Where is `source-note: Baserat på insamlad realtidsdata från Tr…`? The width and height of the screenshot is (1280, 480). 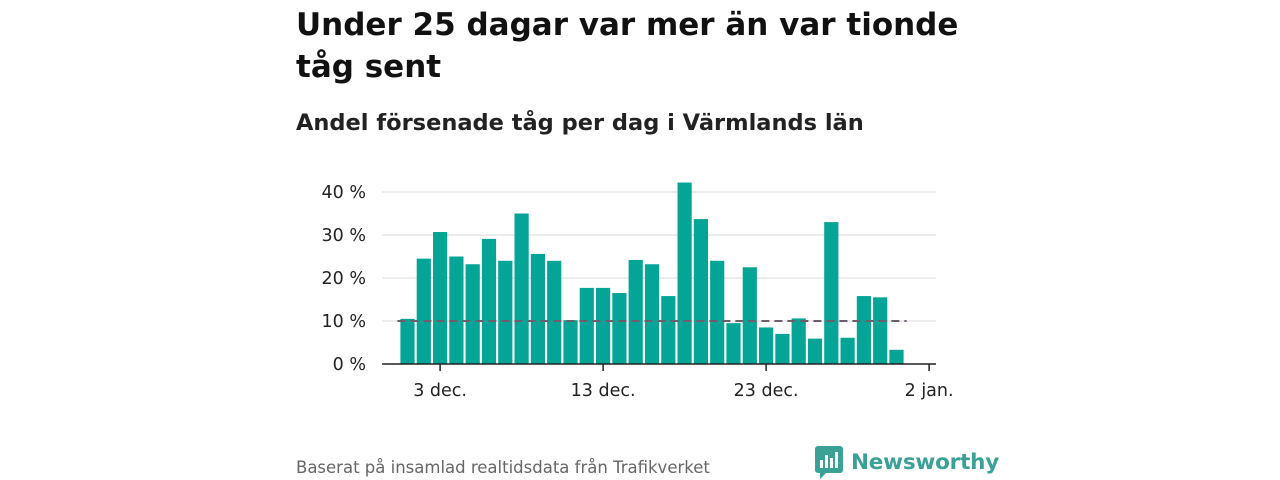 source-note: Baserat på insamlad realtidsdata från Tr… is located at coordinates (503, 467).